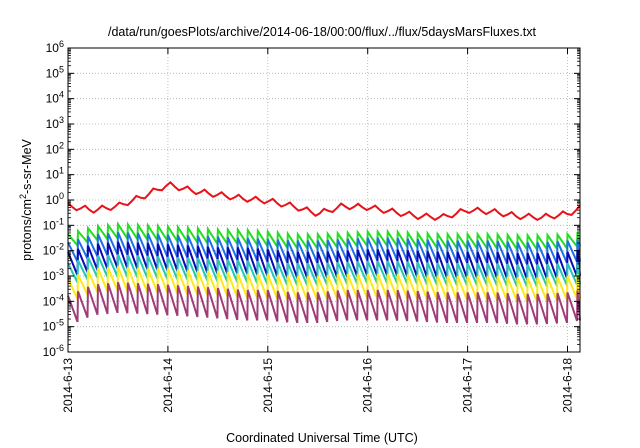  Describe the element at coordinates (168, 385) in the screenshot. I see `x-tick-label: 2014-6-14` at that location.